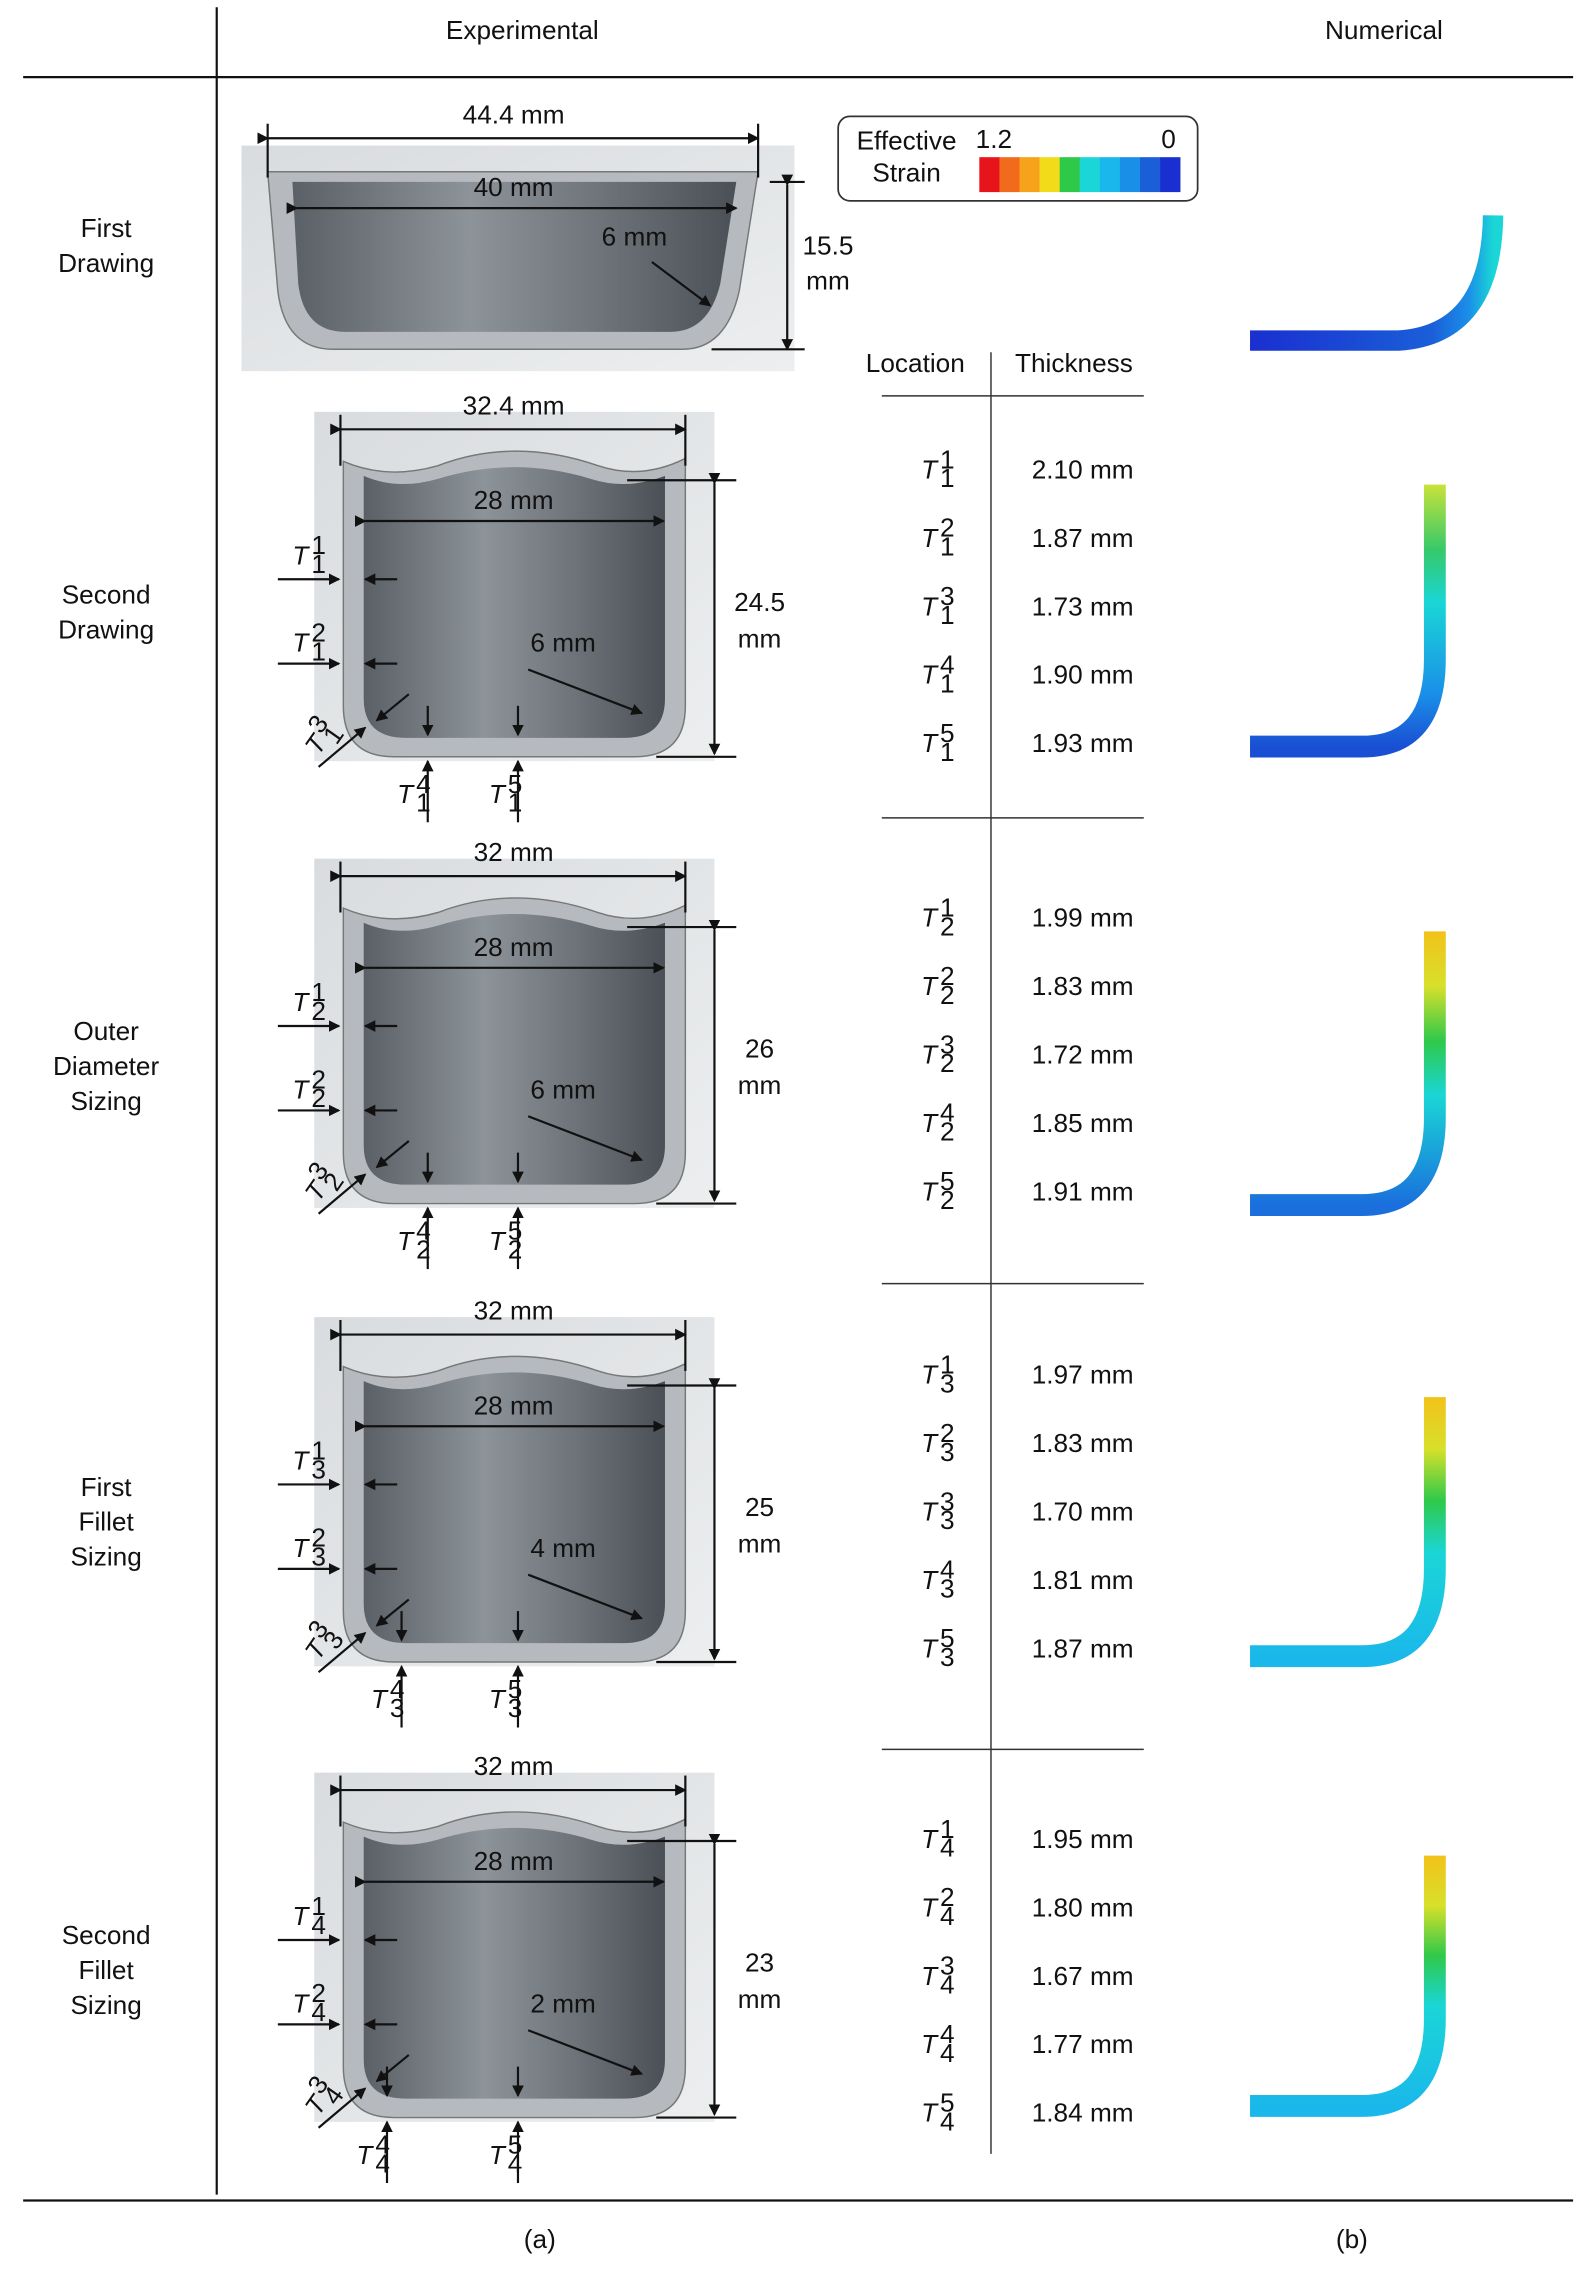  Describe the element at coordinates (994, 139) in the screenshot. I see `legend-max: 1.2` at that location.